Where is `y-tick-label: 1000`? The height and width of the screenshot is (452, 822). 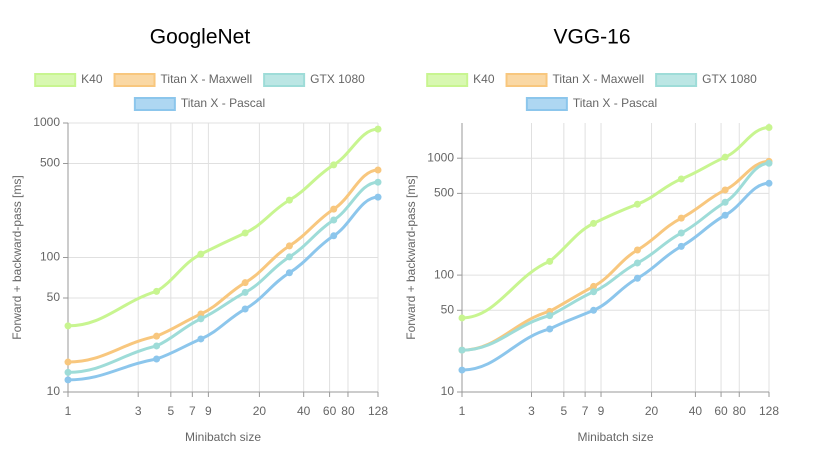
y-tick-label: 1000 is located at coordinates (440, 157).